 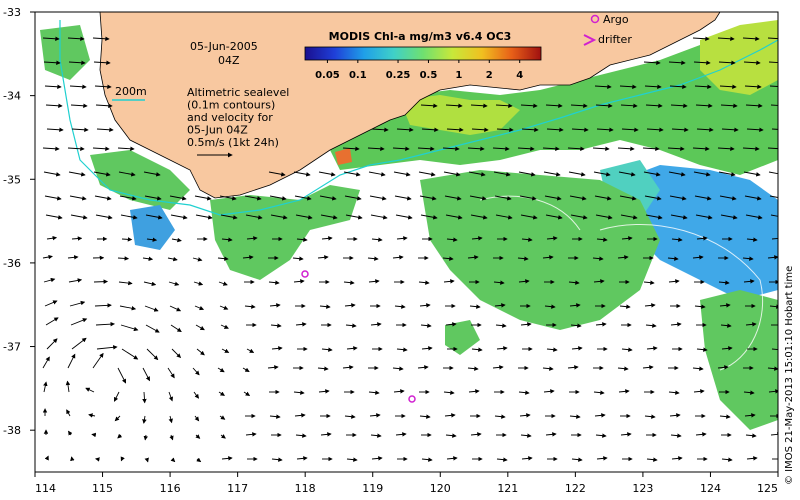 I want to click on x-tick-label: 118, so click(x=305, y=488).